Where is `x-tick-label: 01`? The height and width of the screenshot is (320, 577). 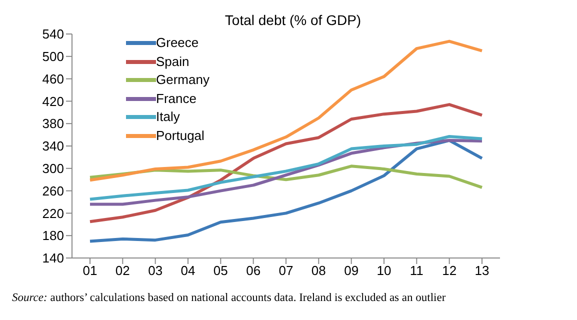
x-tick-label: 01 is located at coordinates (90, 270).